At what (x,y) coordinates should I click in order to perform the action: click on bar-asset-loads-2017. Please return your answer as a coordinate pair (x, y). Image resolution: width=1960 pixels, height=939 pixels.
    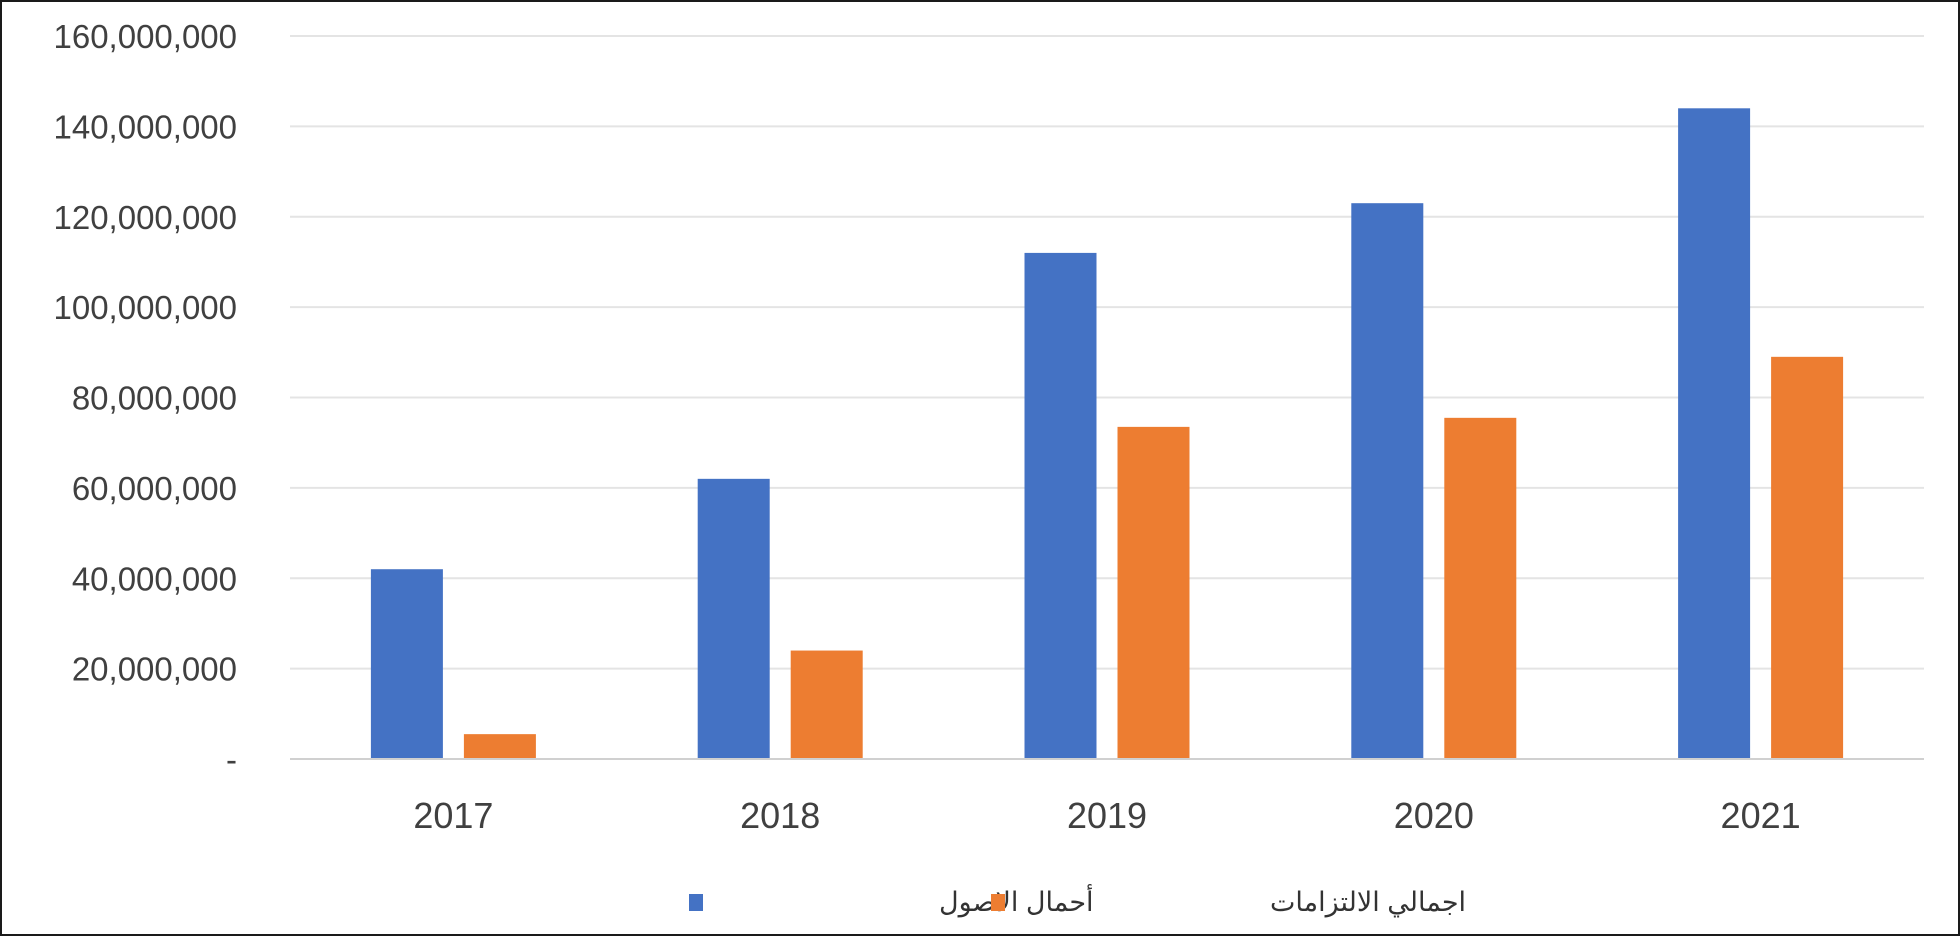
    Looking at the image, I should click on (406, 664).